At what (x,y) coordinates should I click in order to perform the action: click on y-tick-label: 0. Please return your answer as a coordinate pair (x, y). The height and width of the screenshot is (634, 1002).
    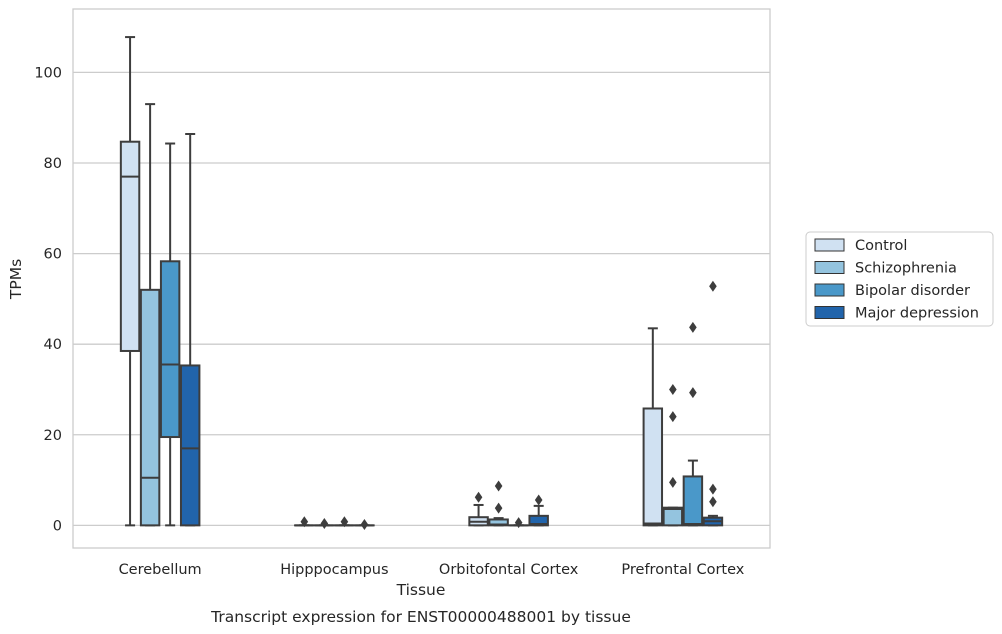
    Looking at the image, I should click on (57, 526).